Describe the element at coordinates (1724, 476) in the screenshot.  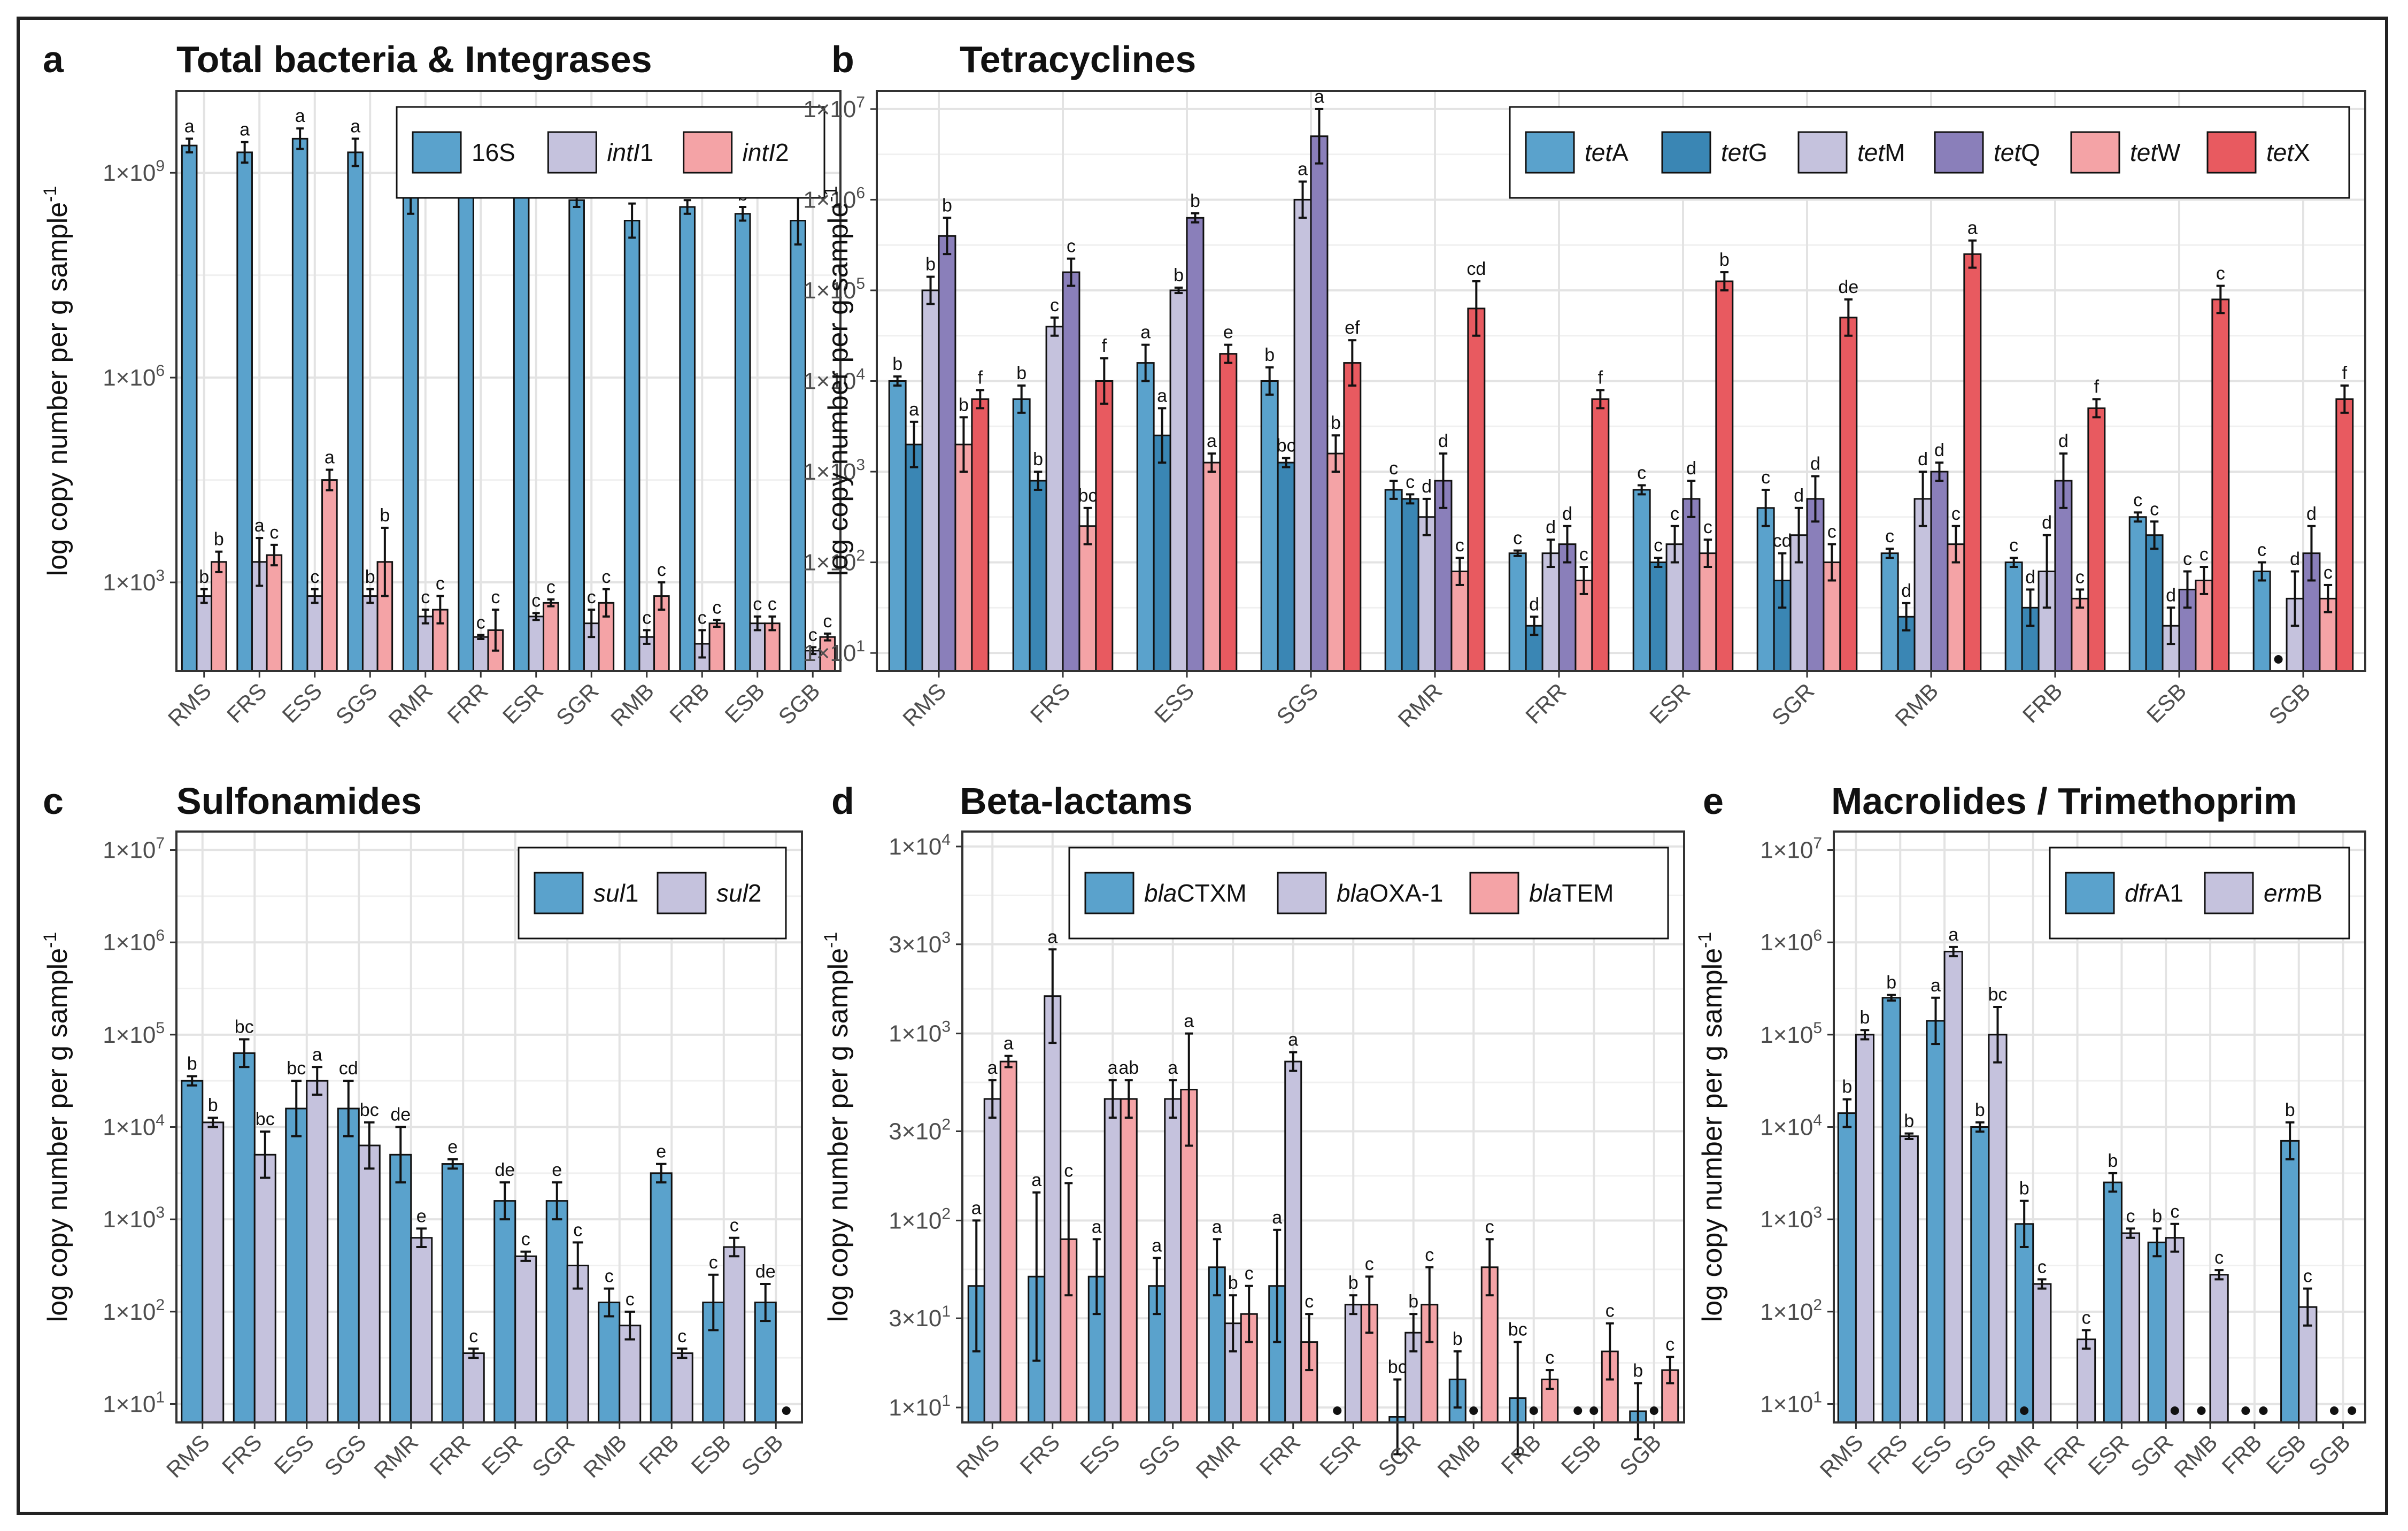
I see `bar-tetX-ESR` at that location.